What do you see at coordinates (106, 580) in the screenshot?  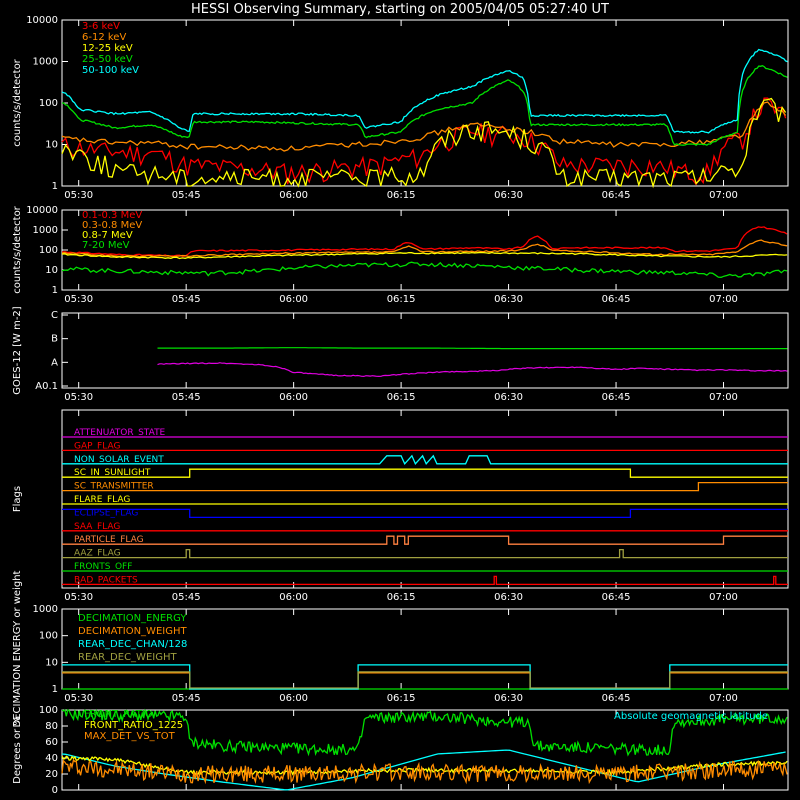 I see `flag-label: BAD_PACKETS` at bounding box center [106, 580].